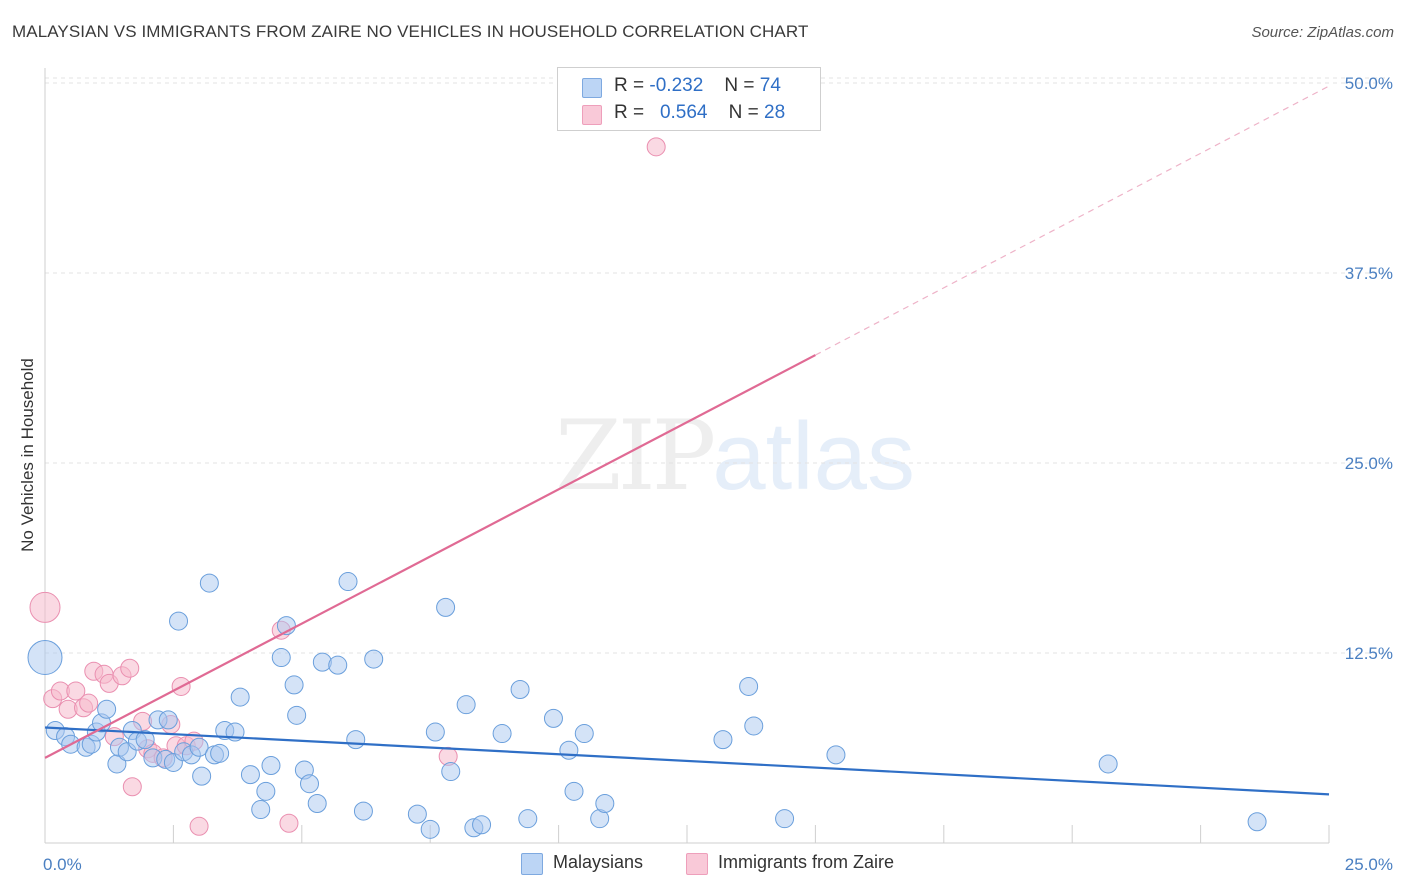 Image resolution: width=1406 pixels, height=892 pixels. What do you see at coordinates (598, 862) in the screenshot?
I see `legend-label-malaysians: Malaysians` at bounding box center [598, 862].